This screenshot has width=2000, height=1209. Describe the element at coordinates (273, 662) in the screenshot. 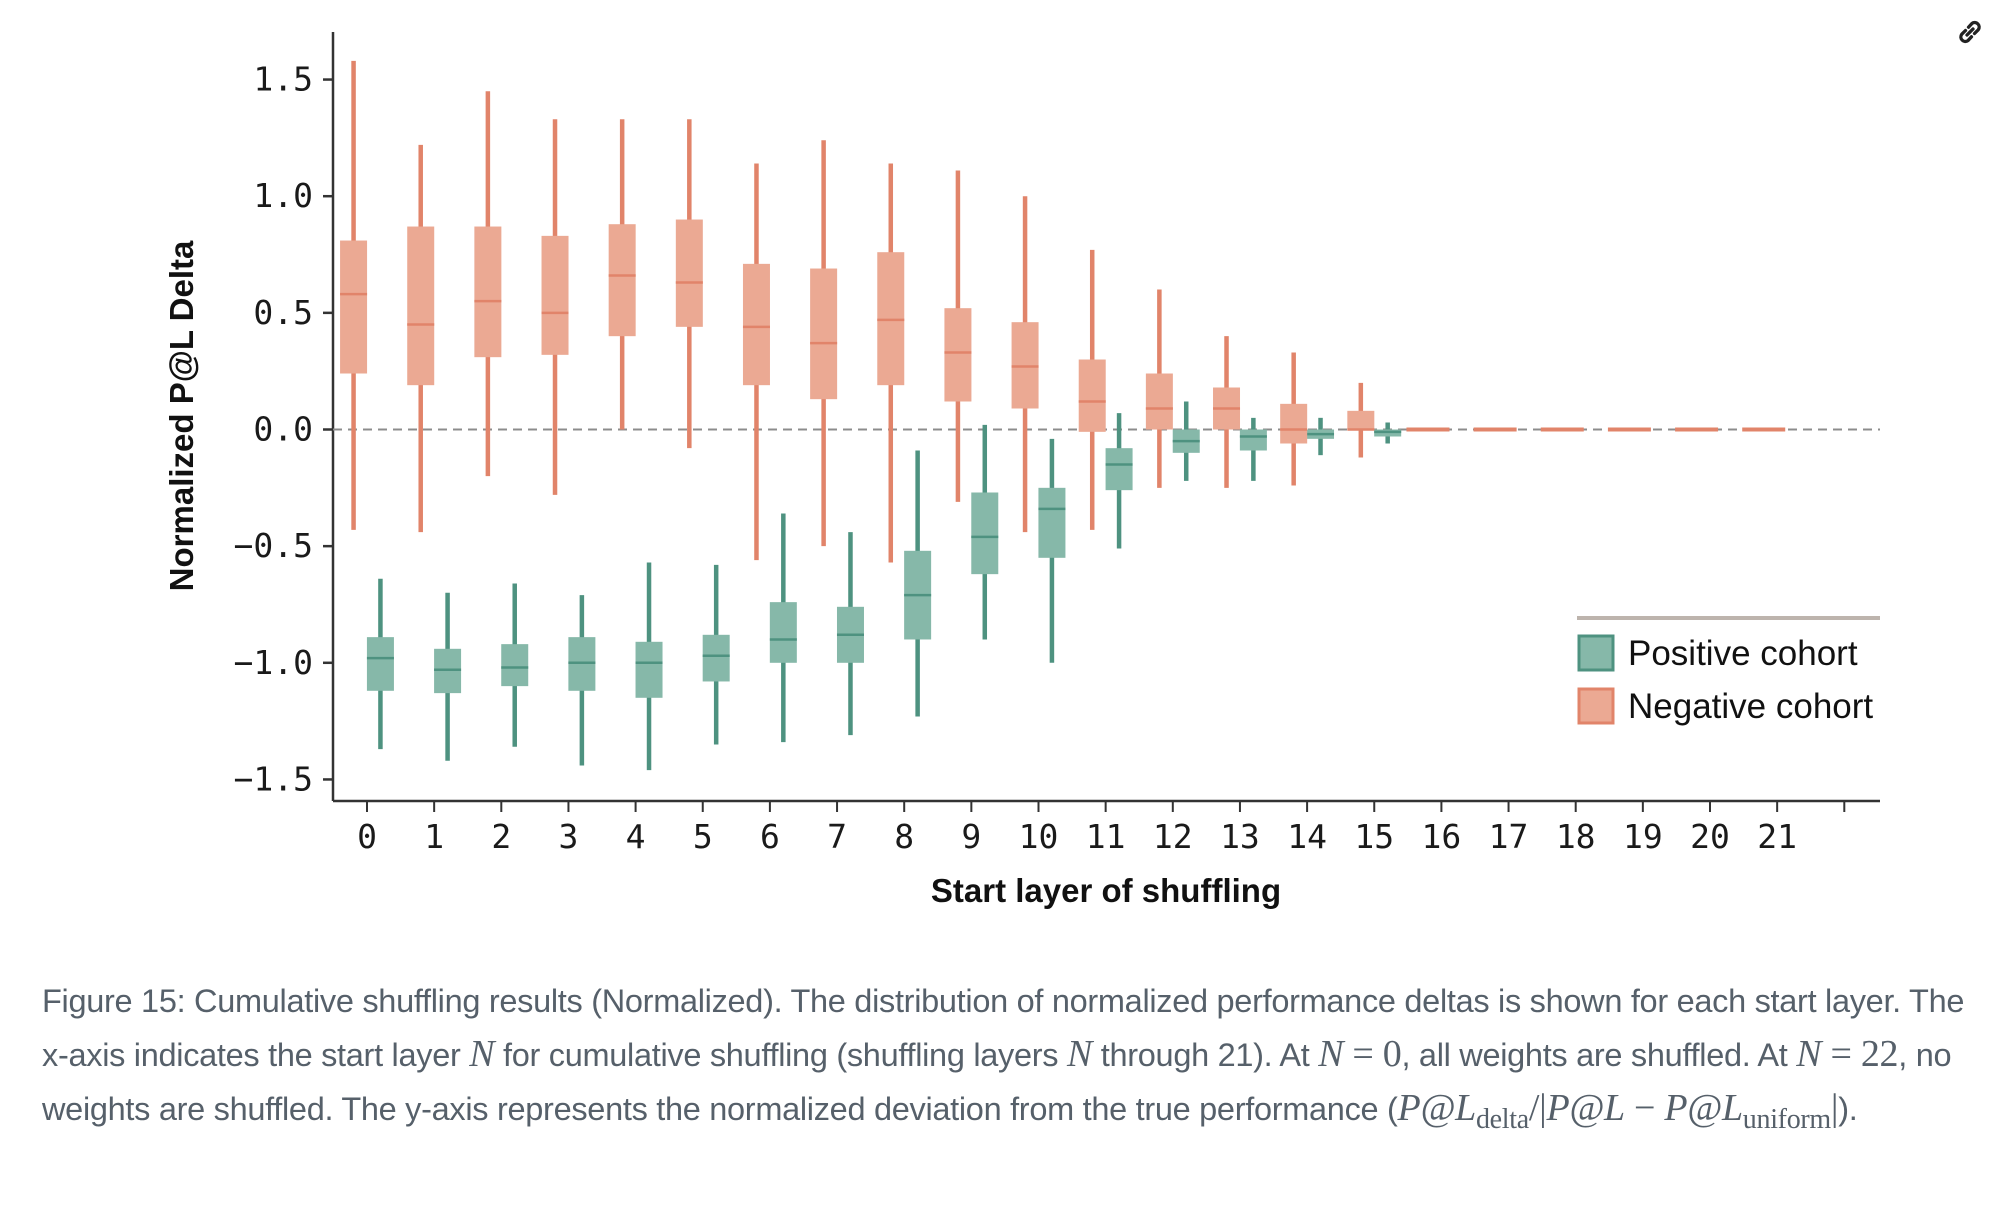

I see `y-tick-label: −1.0` at that location.